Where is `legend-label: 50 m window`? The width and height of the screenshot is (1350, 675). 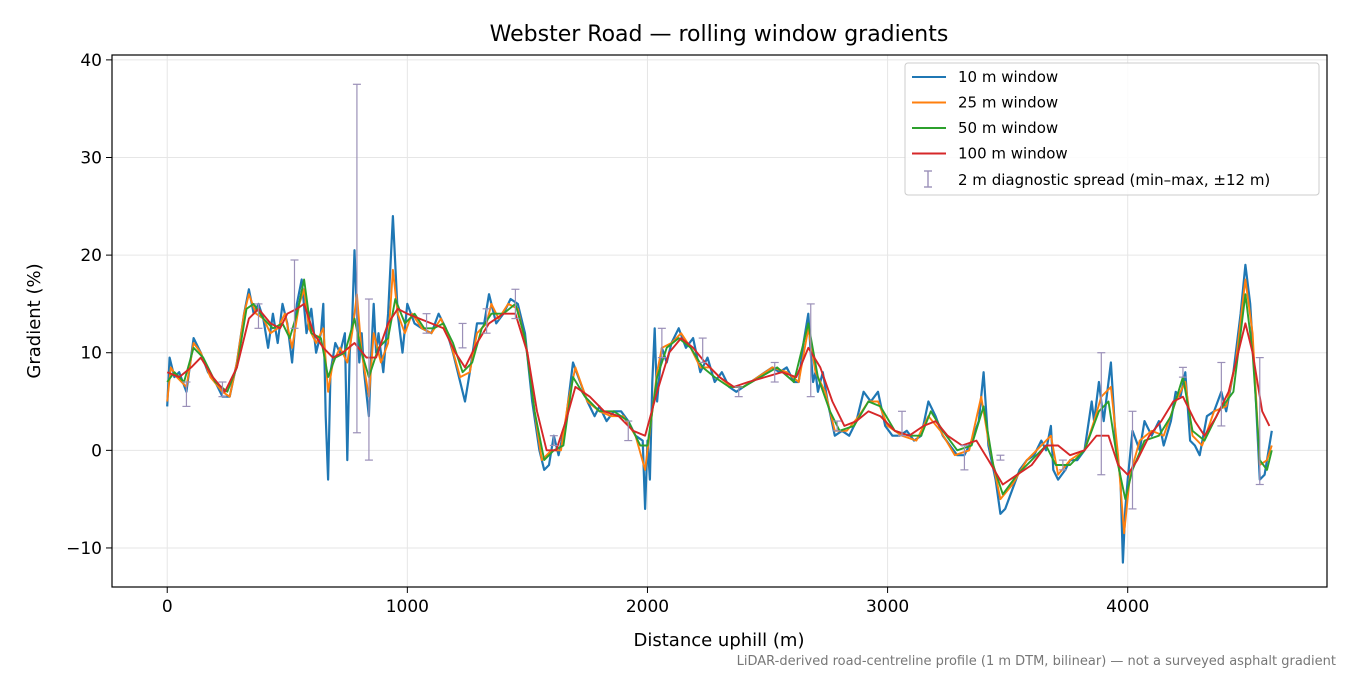 legend-label: 50 m window is located at coordinates (1008, 128).